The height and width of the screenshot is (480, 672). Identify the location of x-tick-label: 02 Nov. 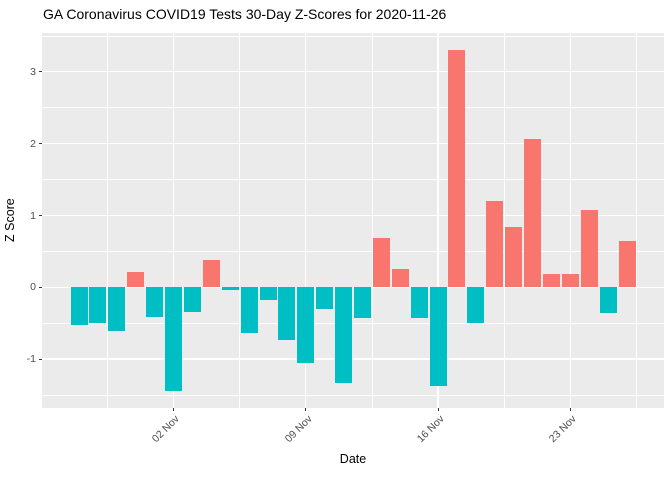
(165, 429).